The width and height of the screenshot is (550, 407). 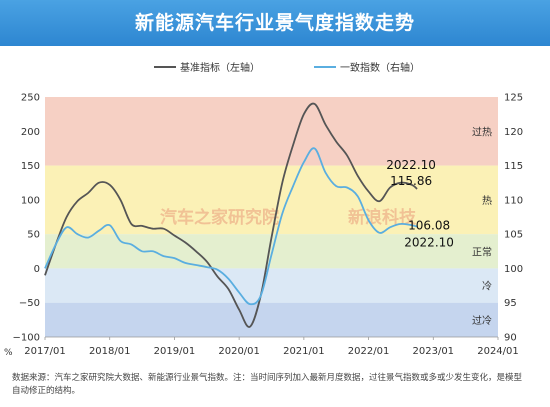 What do you see at coordinates (239, 351) in the screenshot?
I see `x-tick-label-3: 2020/01` at bounding box center [239, 351].